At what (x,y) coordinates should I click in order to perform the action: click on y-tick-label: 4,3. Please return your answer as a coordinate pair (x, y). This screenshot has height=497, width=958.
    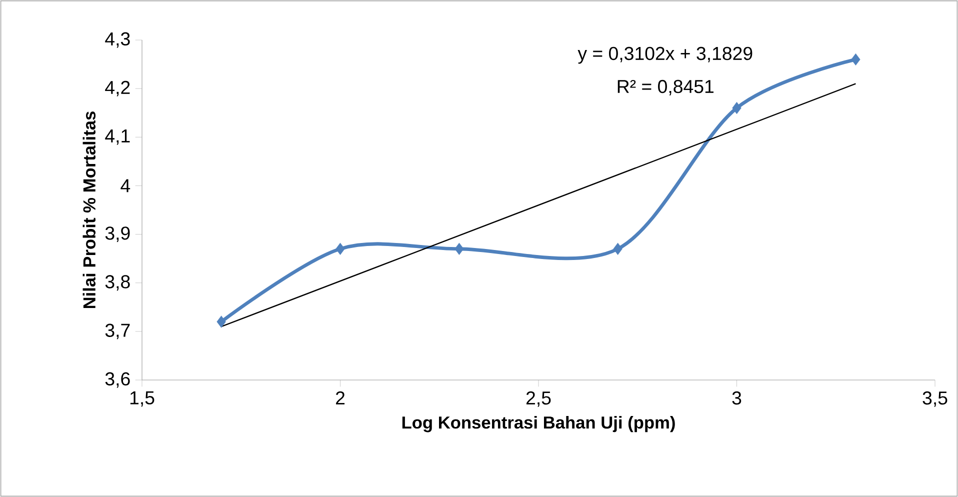
    Looking at the image, I should click on (117, 40).